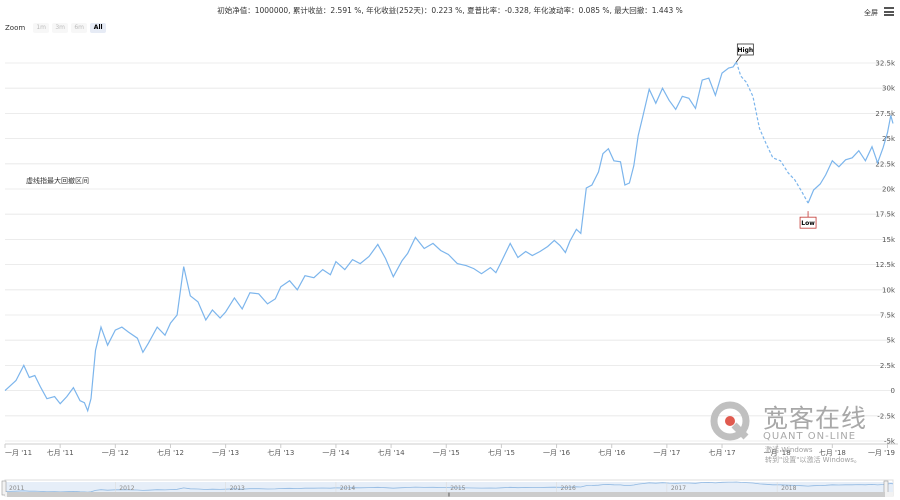 The image size is (900, 500). Describe the element at coordinates (739, 58) in the screenshot. I see `flag-connector` at that location.